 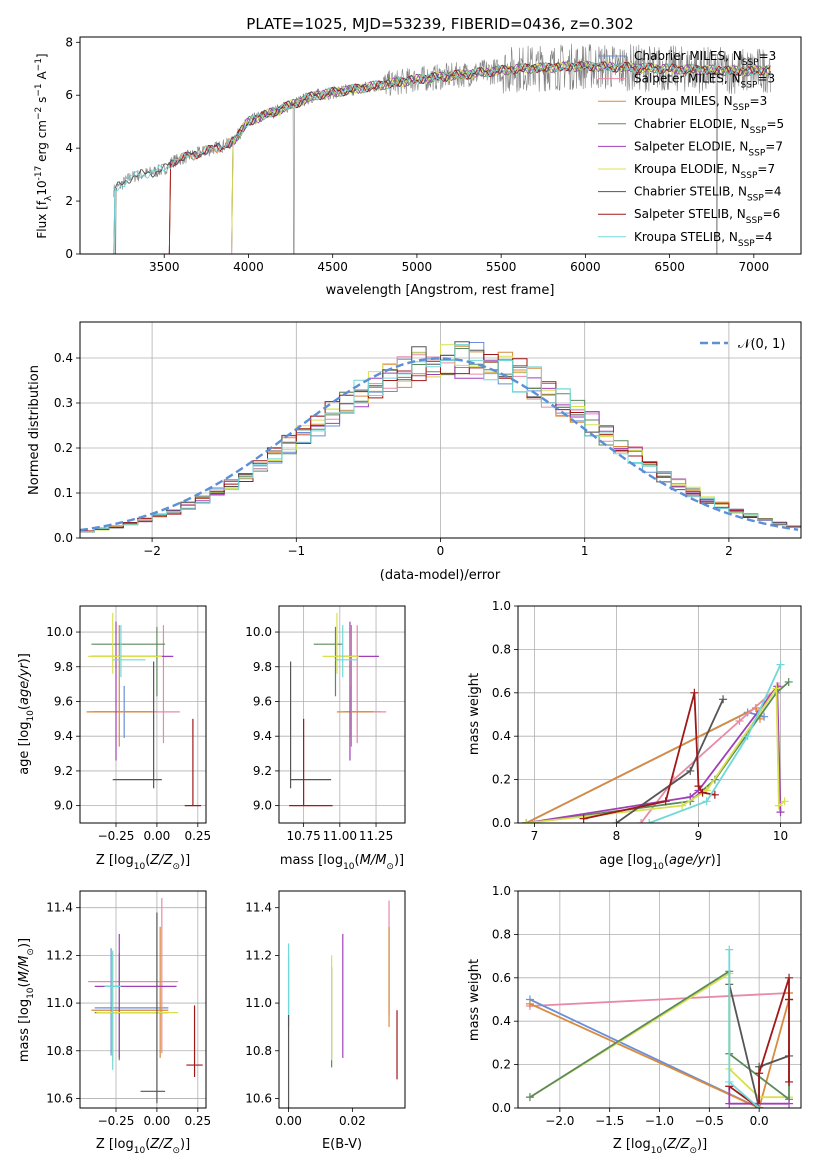 I want to click on spectrum-model-salpeter_miles, so click(x=469, y=157).